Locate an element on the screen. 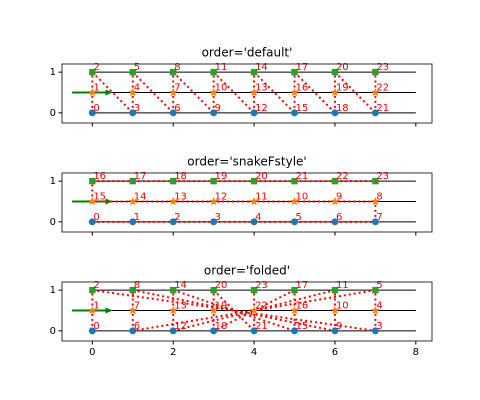 The image size is (480, 400). order-label: 5 is located at coordinates (379, 285).